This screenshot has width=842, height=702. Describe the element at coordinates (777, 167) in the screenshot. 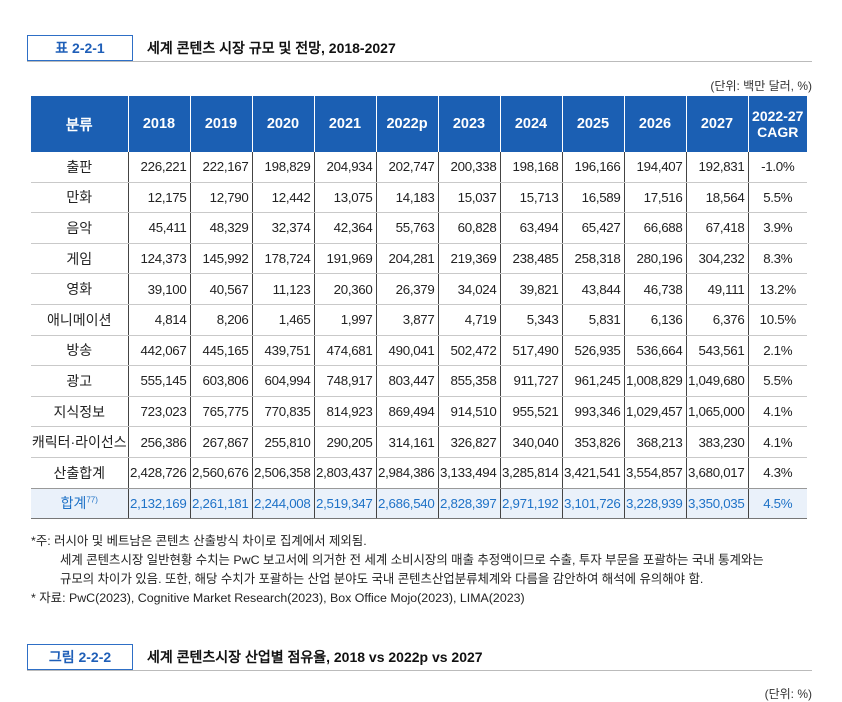

I see `cagr-cell: -1.0%` at that location.